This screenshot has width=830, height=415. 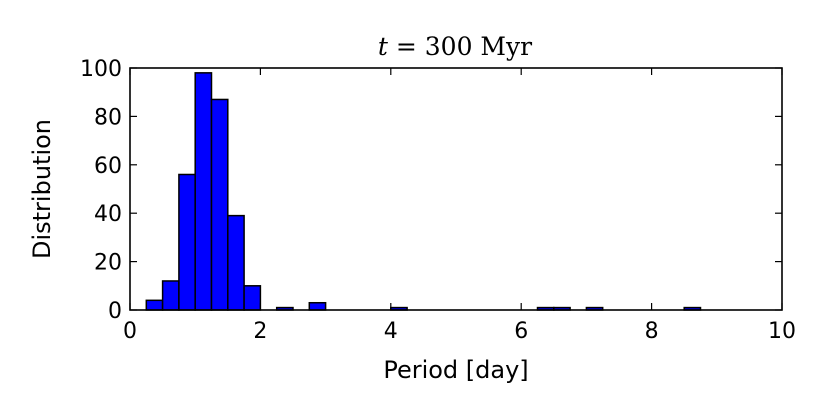 I want to click on y-tick-label: 40, so click(x=108, y=214).